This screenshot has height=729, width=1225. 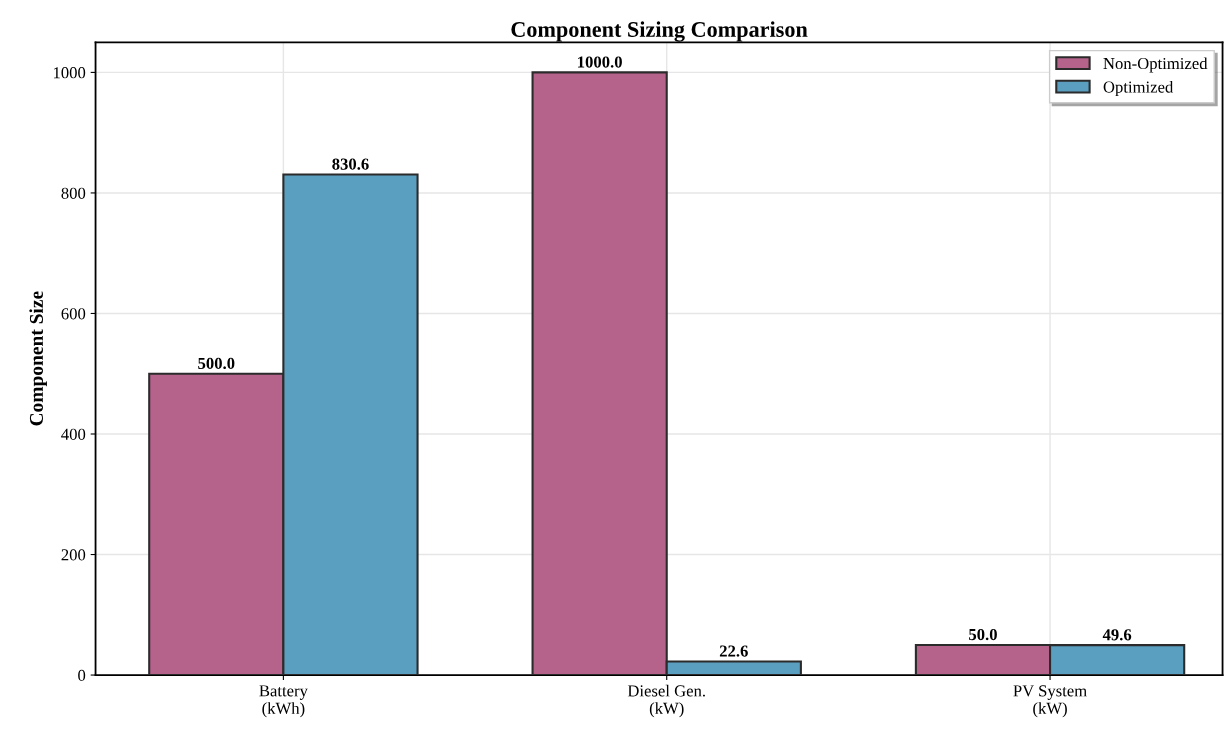 I want to click on y-axis-title: Component Size, so click(x=38, y=358).